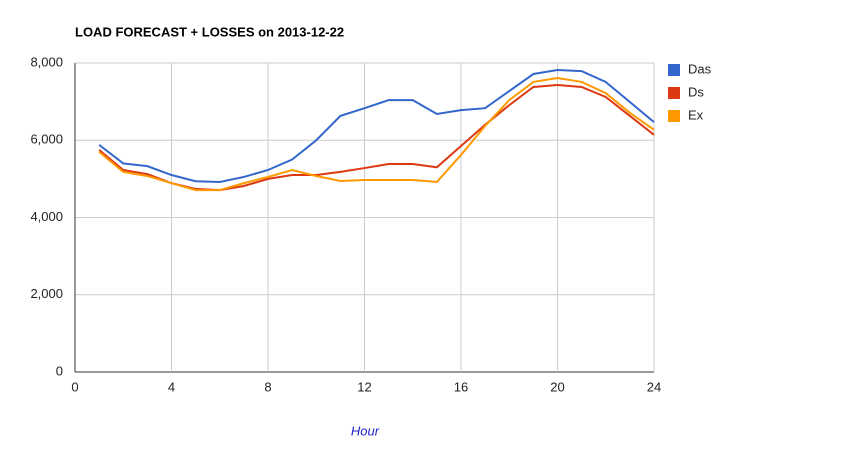  What do you see at coordinates (46, 216) in the screenshot?
I see `y-tick-label: 4,000` at bounding box center [46, 216].